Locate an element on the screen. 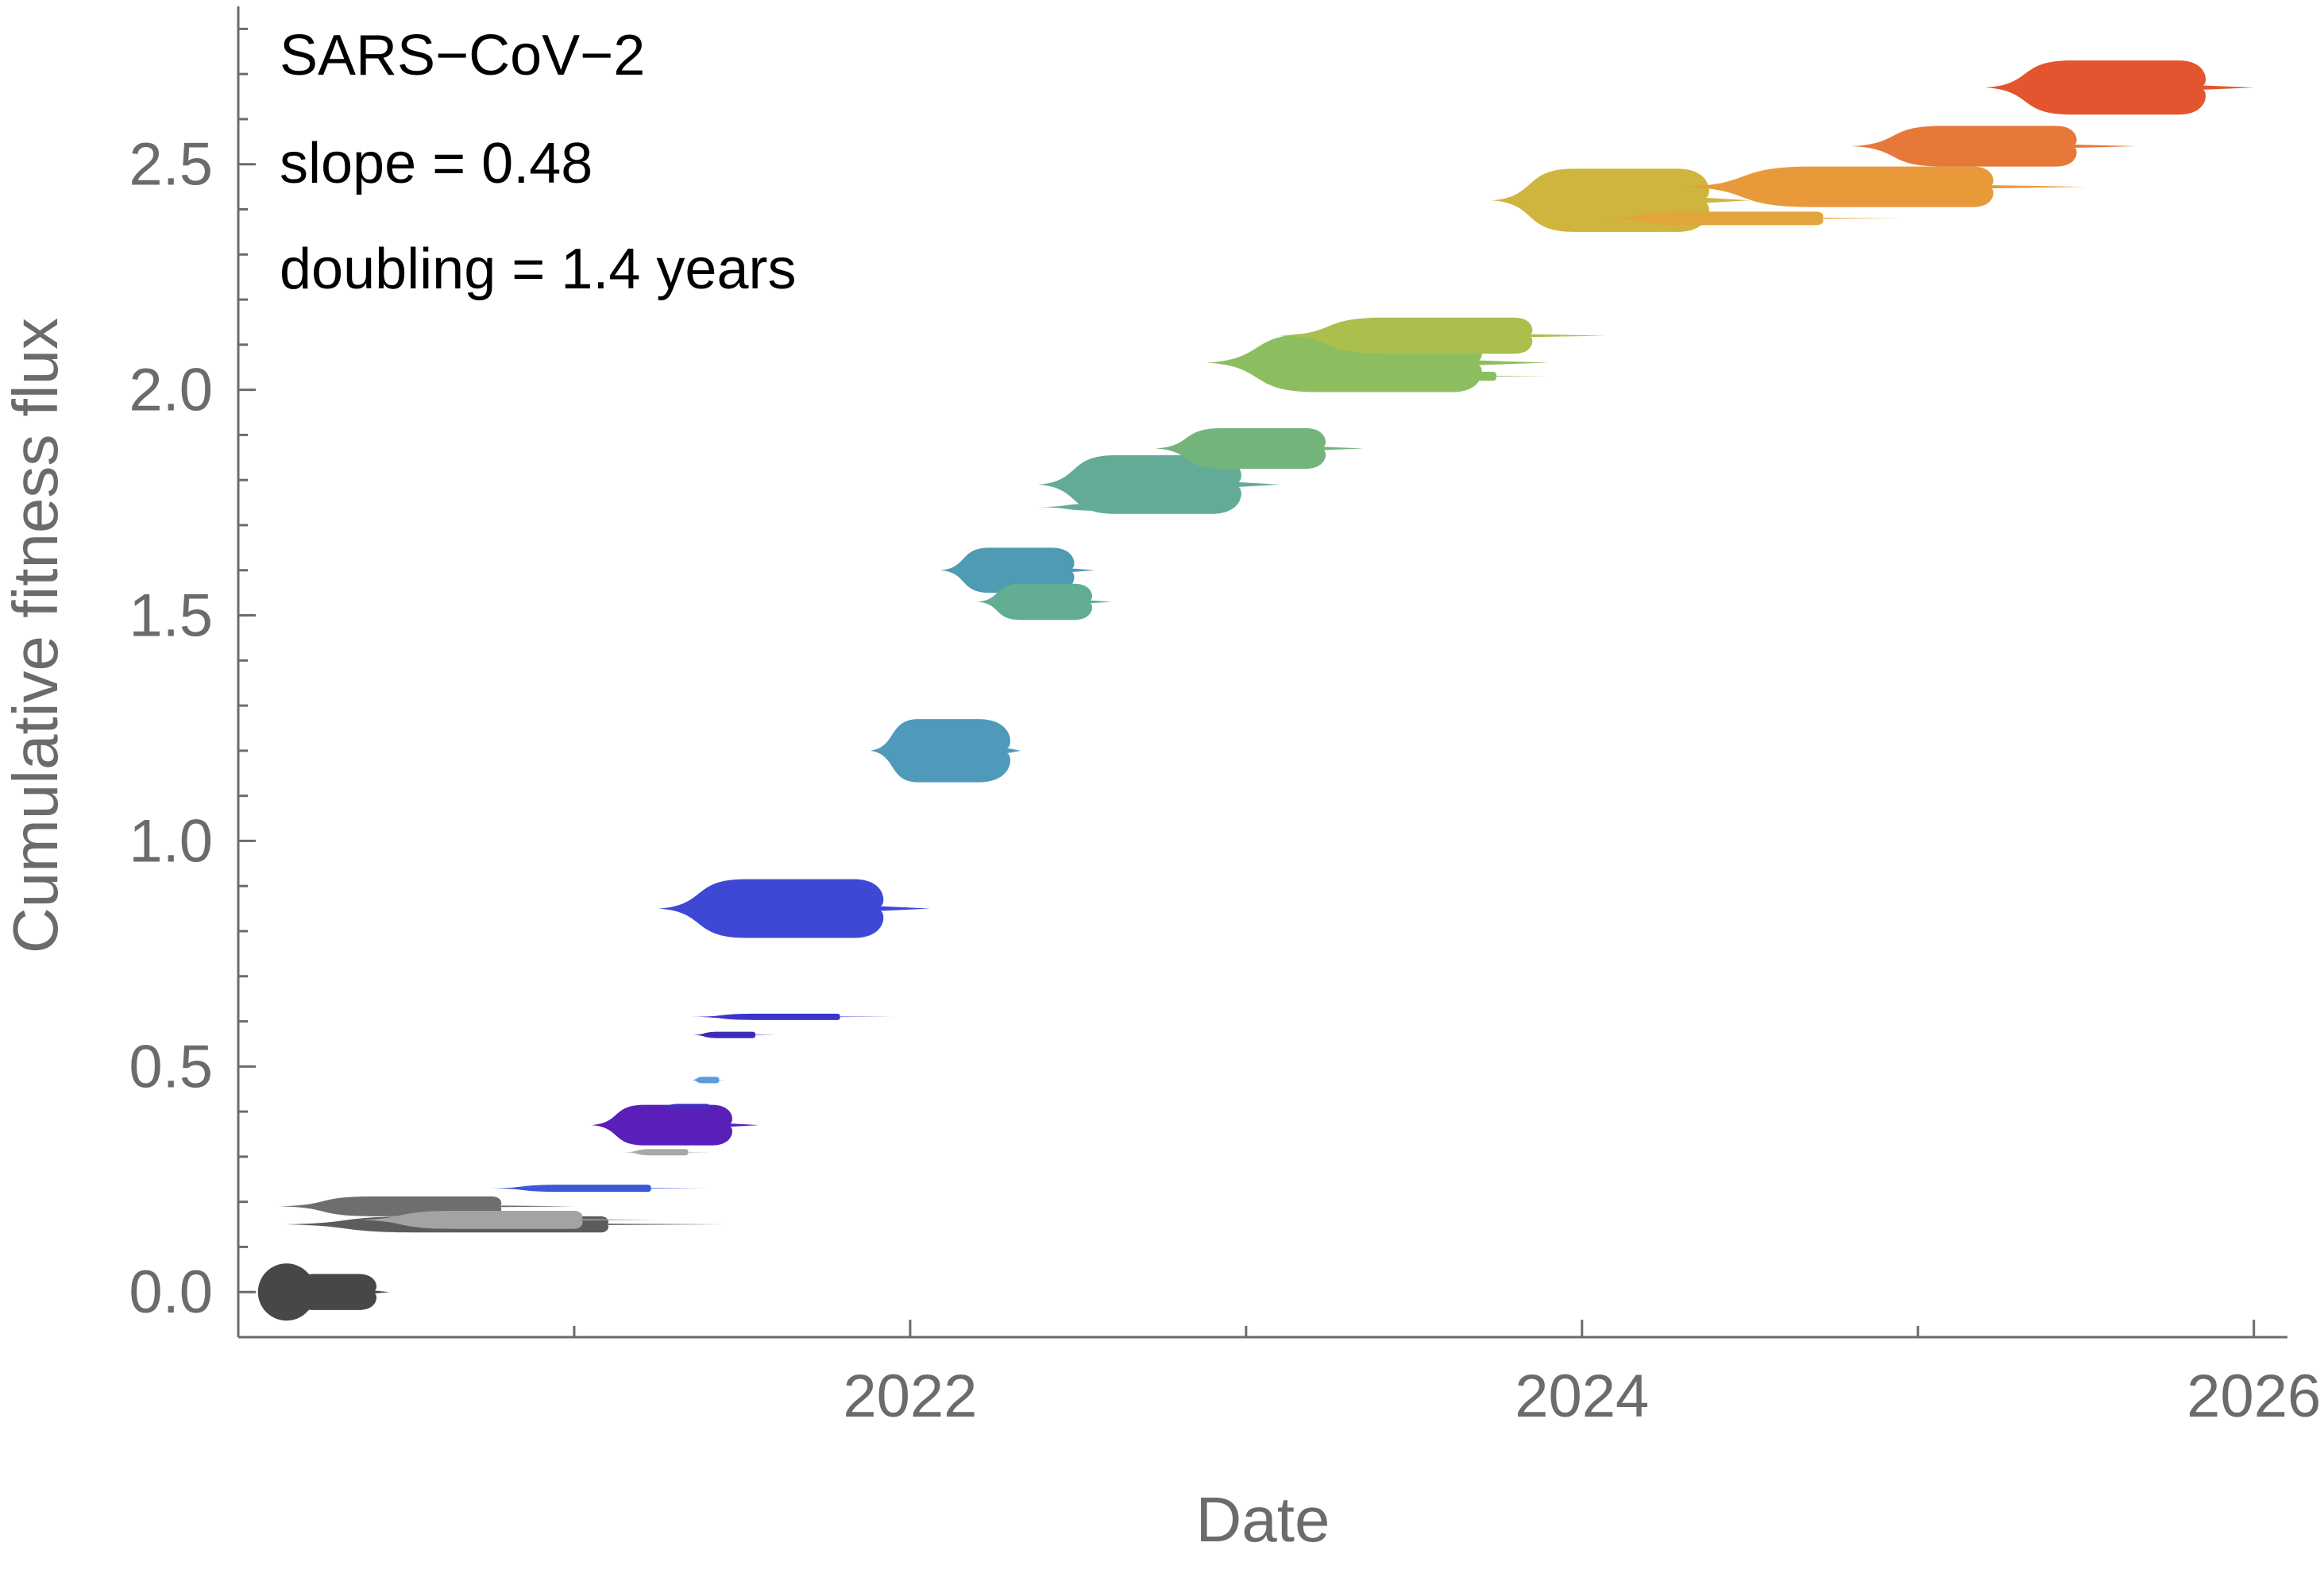 The image size is (2324, 1589). clade-shape-c07 is located at coordinates (666, 1152).